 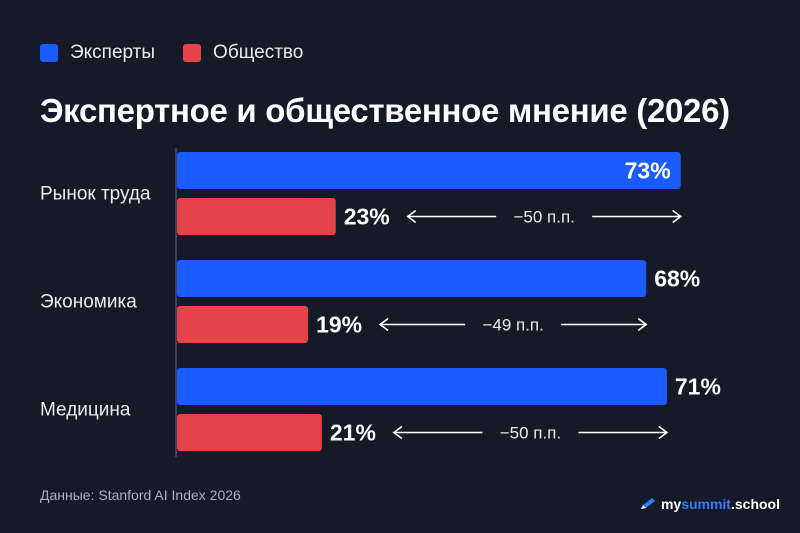 I want to click on legend-label-experts: Эксперты, so click(x=113, y=52).